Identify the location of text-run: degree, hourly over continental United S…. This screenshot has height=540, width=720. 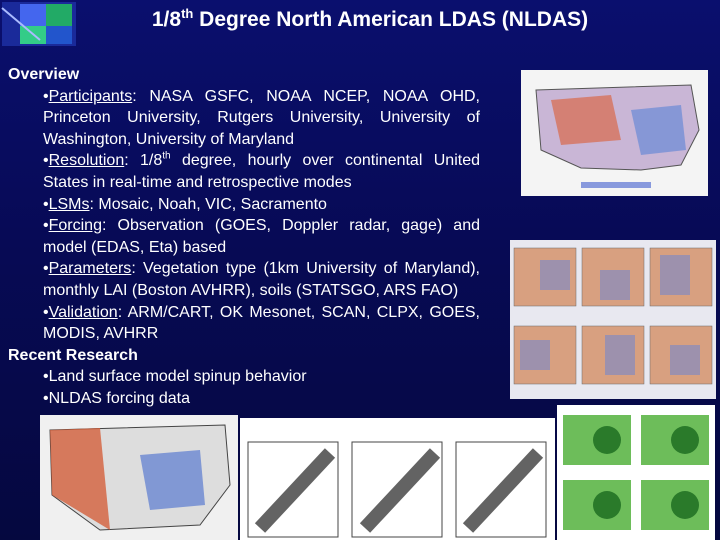
(261, 171).